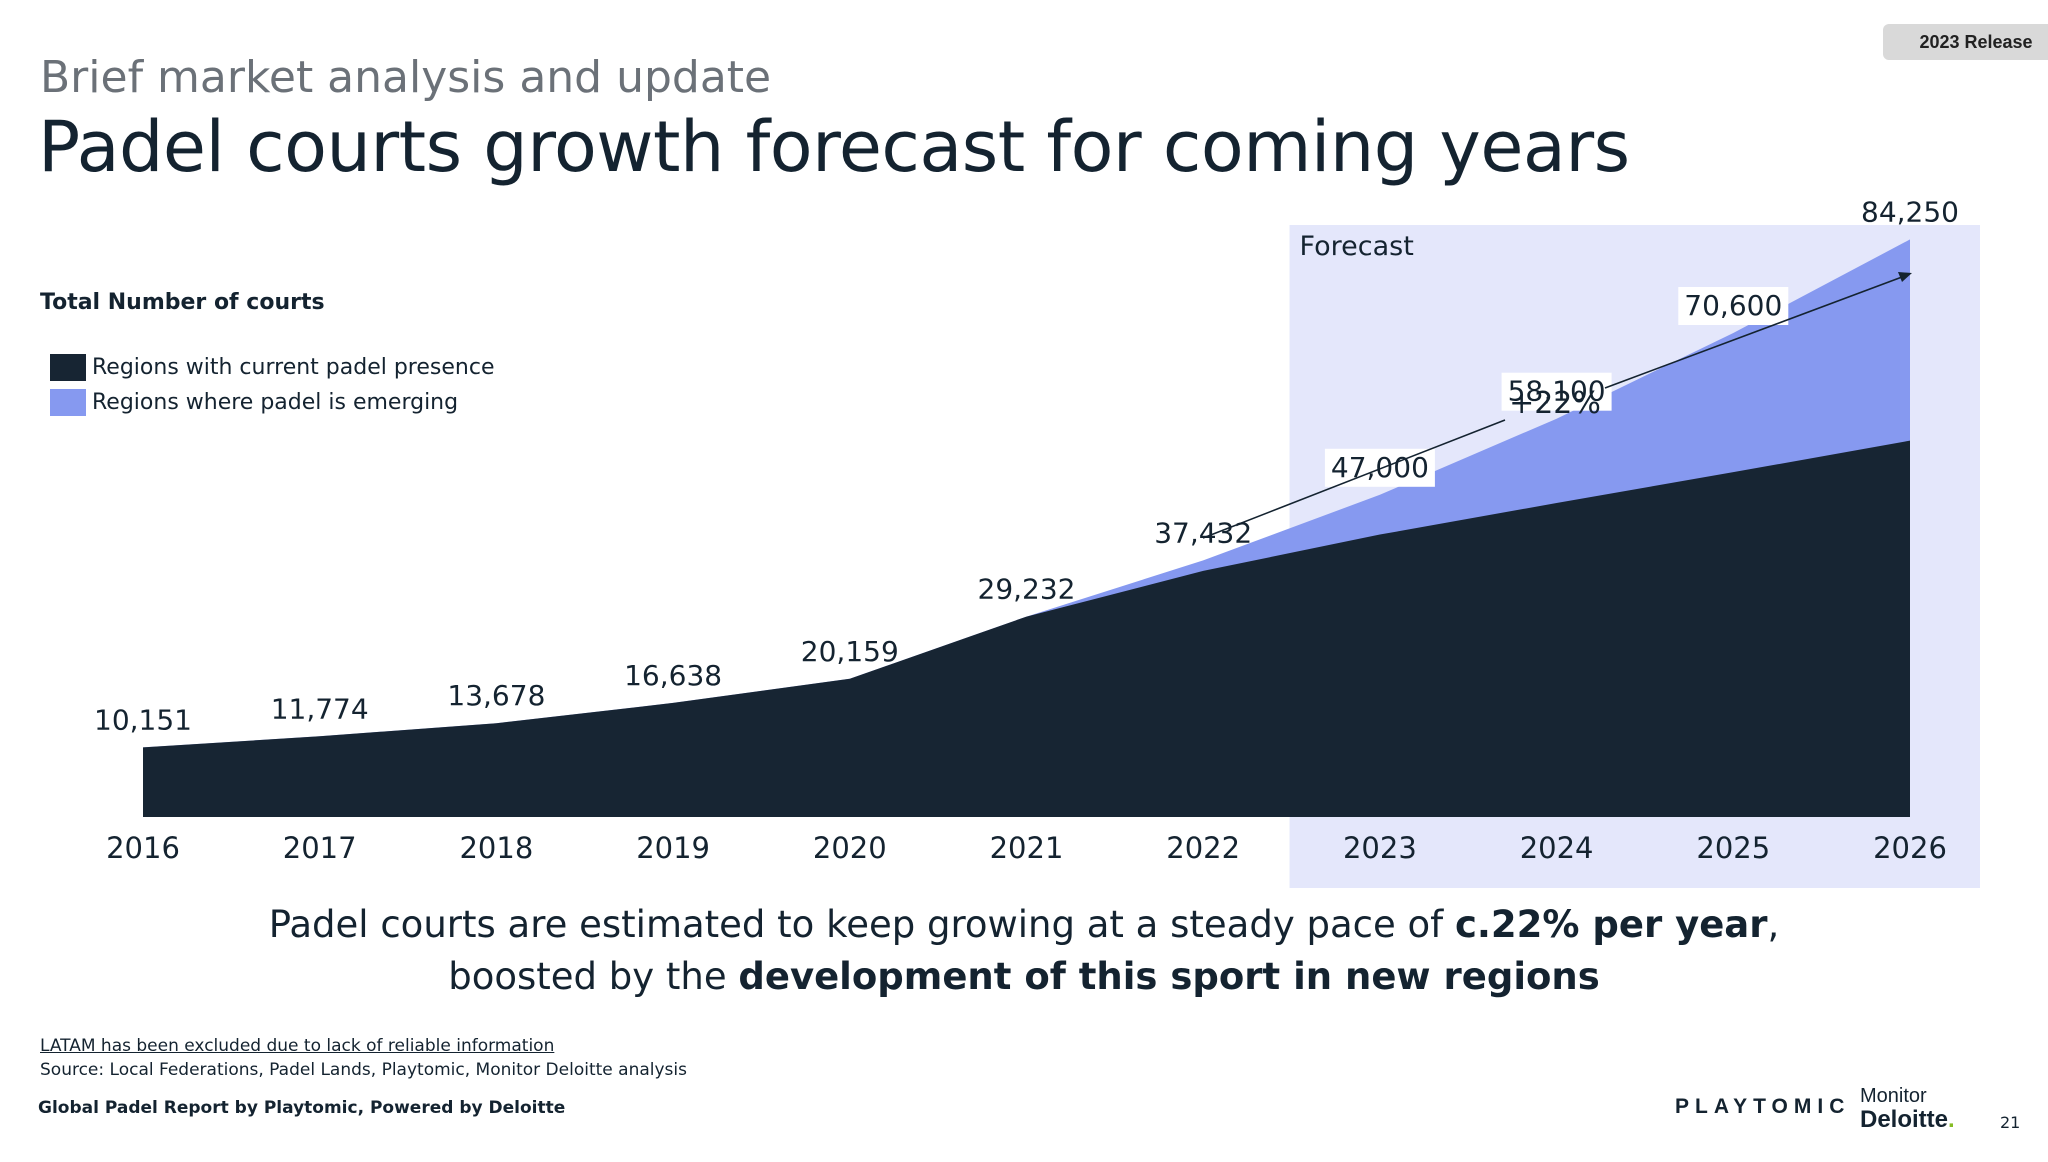 This screenshot has width=2048, height=1162. Describe the element at coordinates (1027, 848) in the screenshot. I see `x-tick-label: 2021` at that location.